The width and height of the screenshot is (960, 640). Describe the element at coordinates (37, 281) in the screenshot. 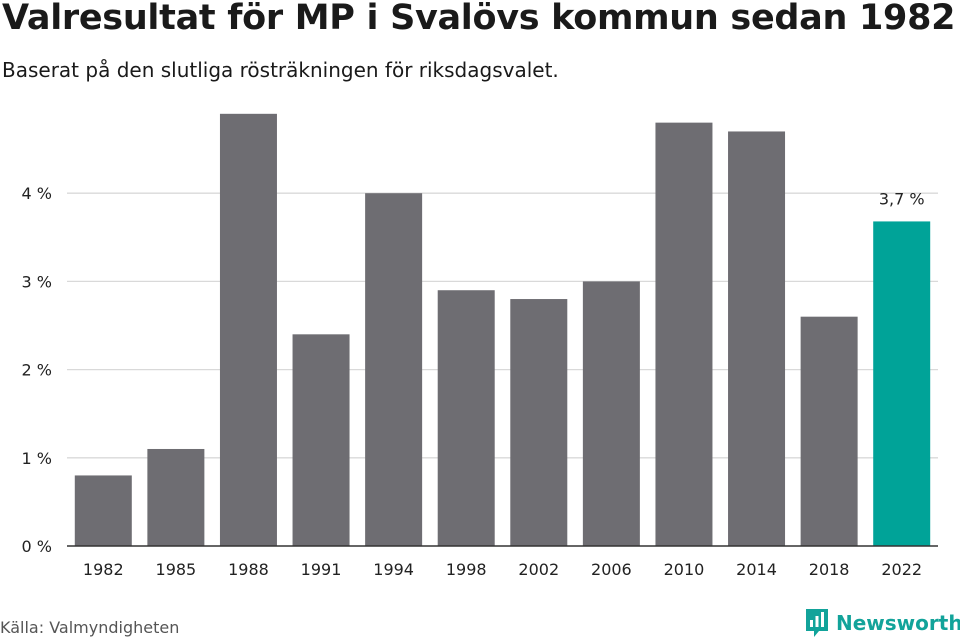

I see `y-tick-label: 3 %` at that location.